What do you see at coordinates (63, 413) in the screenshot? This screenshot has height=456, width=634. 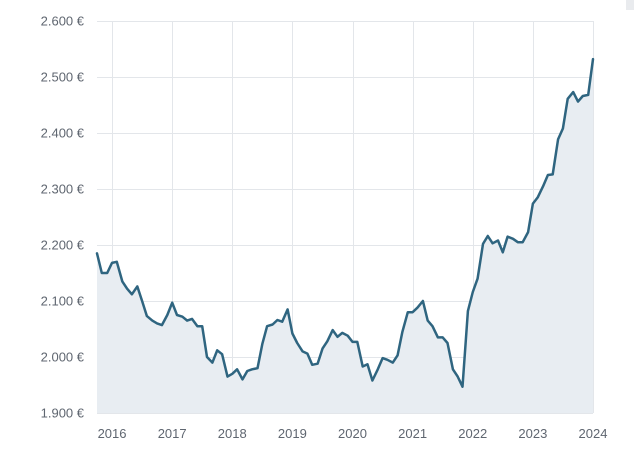 I see `y-tick-label: 1.900 €` at bounding box center [63, 413].